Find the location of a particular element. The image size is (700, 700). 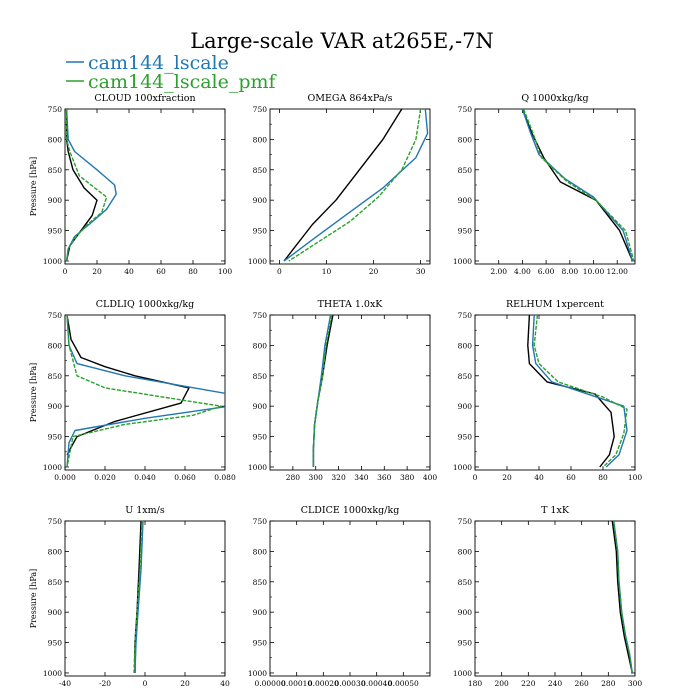

panel-title: RELHUM 1xpercent is located at coordinates (555, 304).